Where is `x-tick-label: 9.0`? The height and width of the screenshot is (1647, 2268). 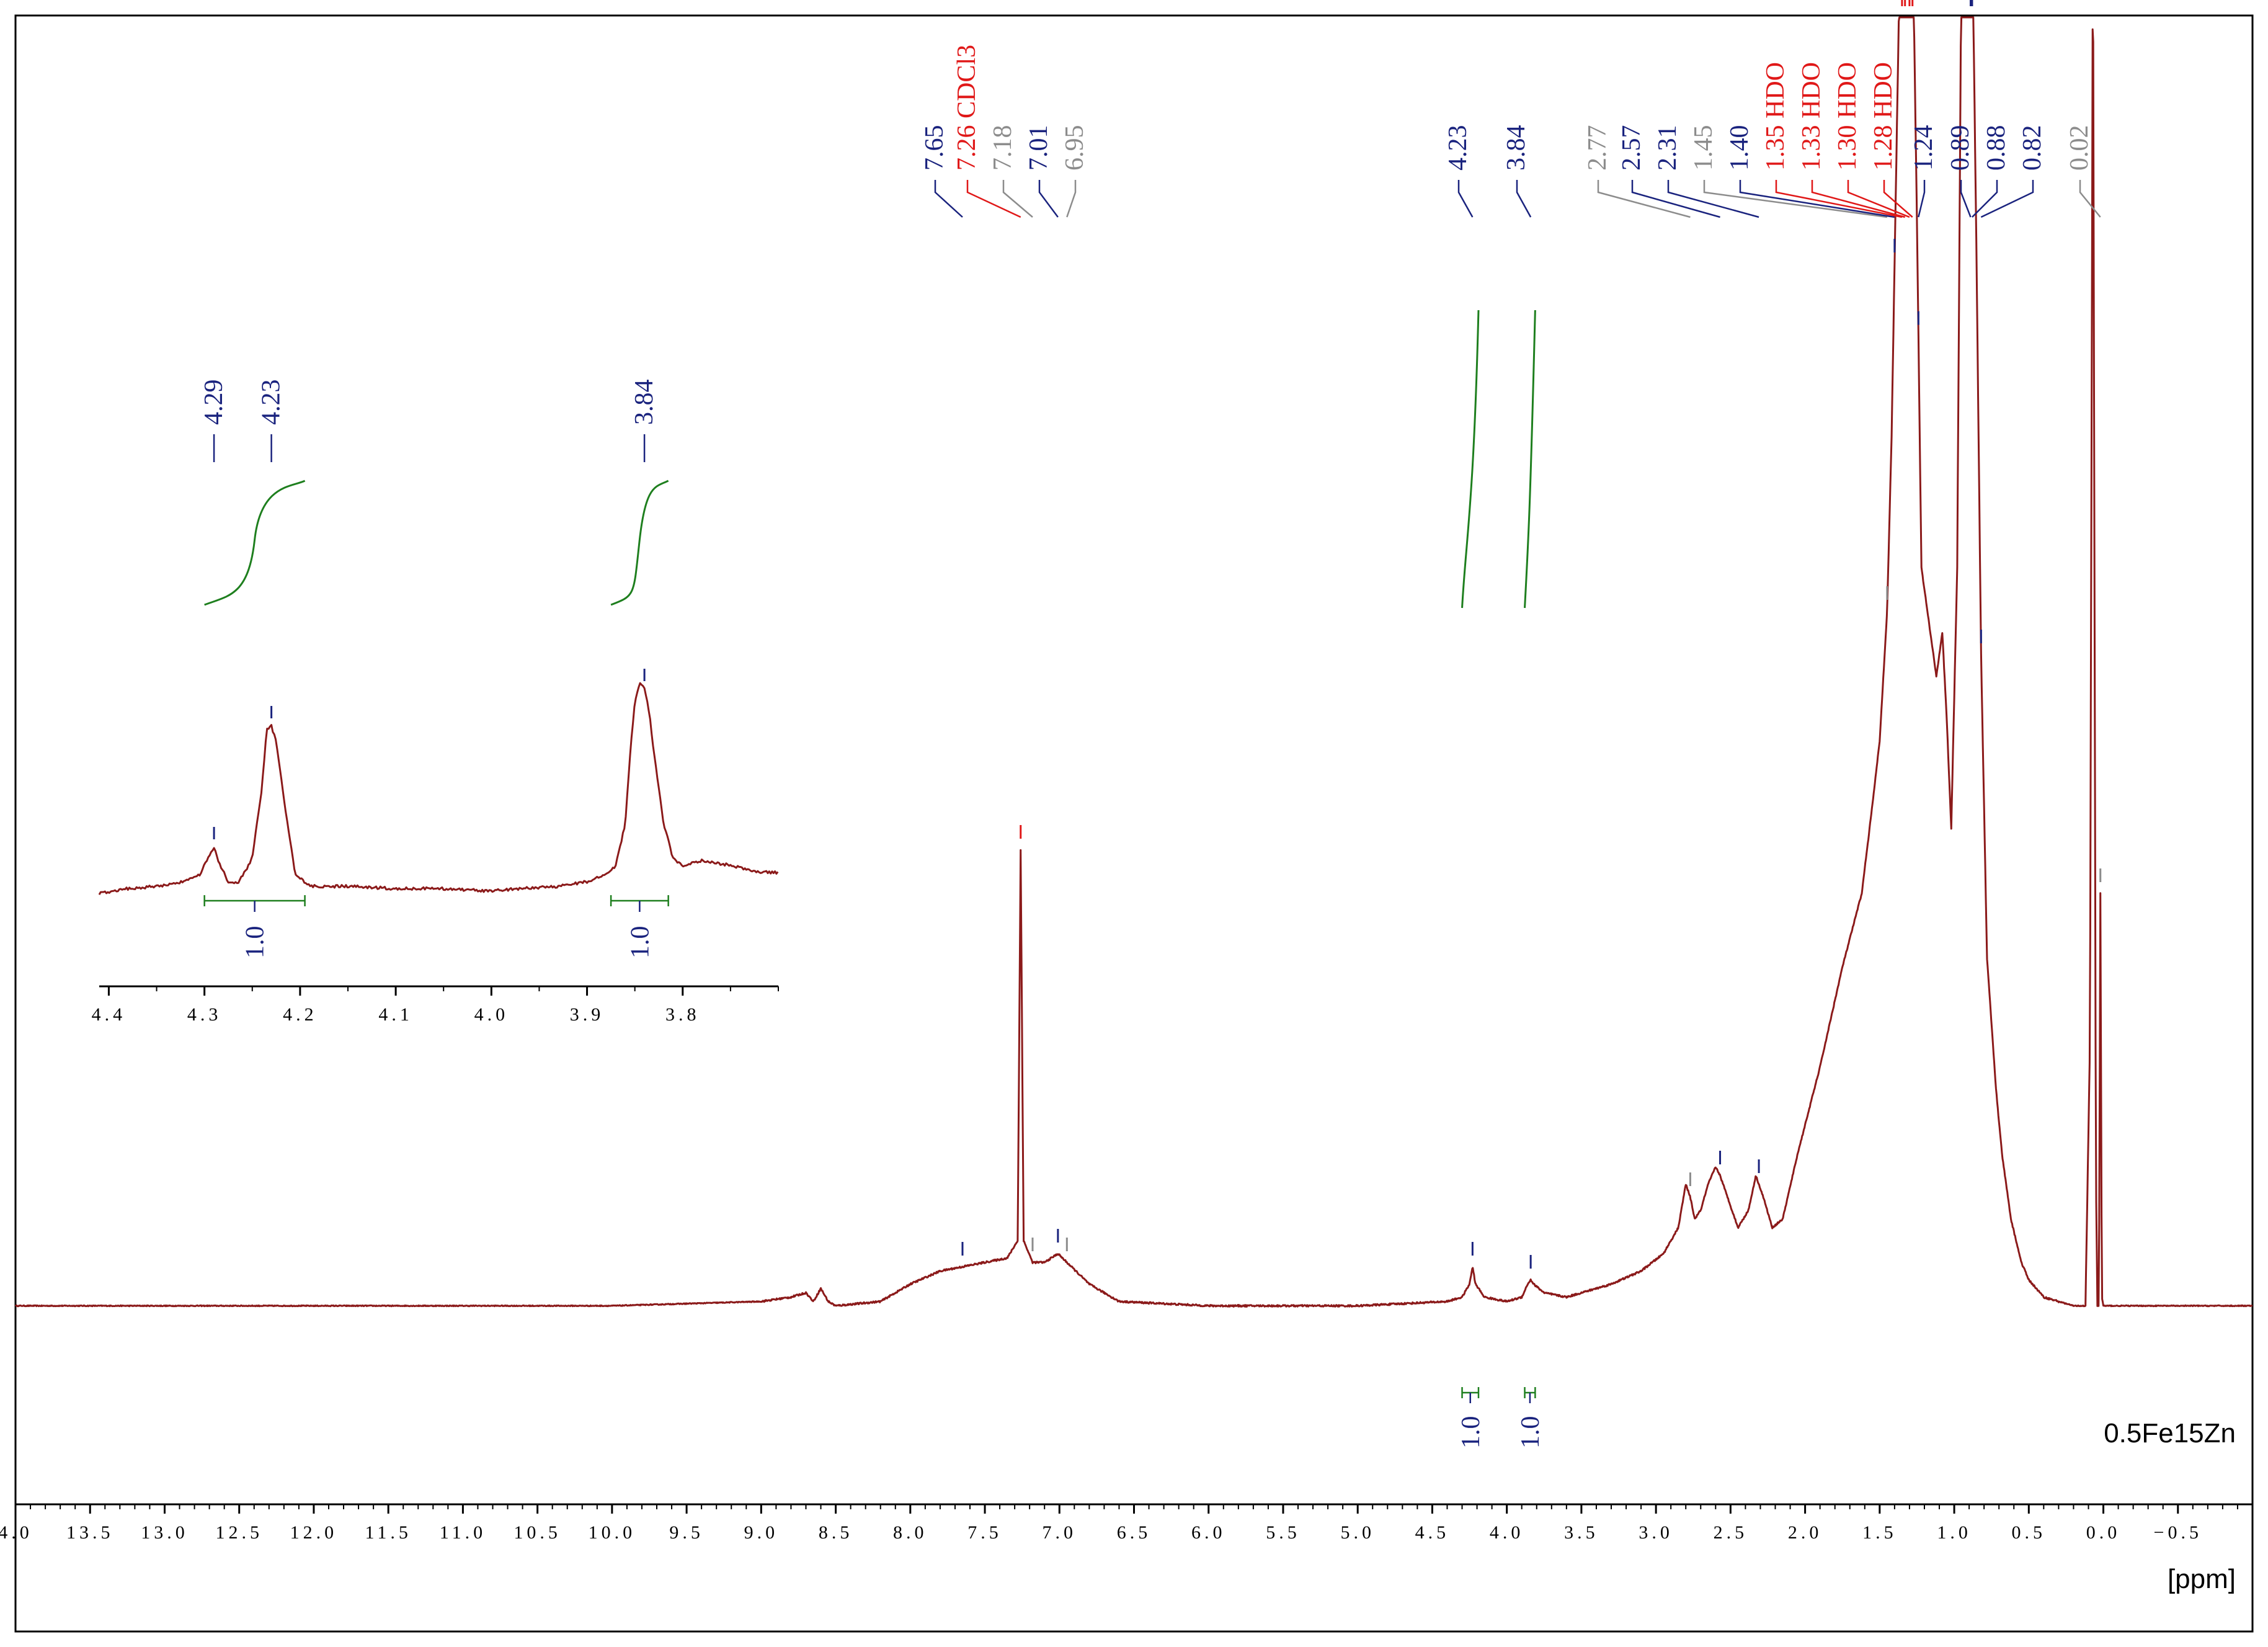
x-tick-label: 9.0 is located at coordinates (761, 1532).